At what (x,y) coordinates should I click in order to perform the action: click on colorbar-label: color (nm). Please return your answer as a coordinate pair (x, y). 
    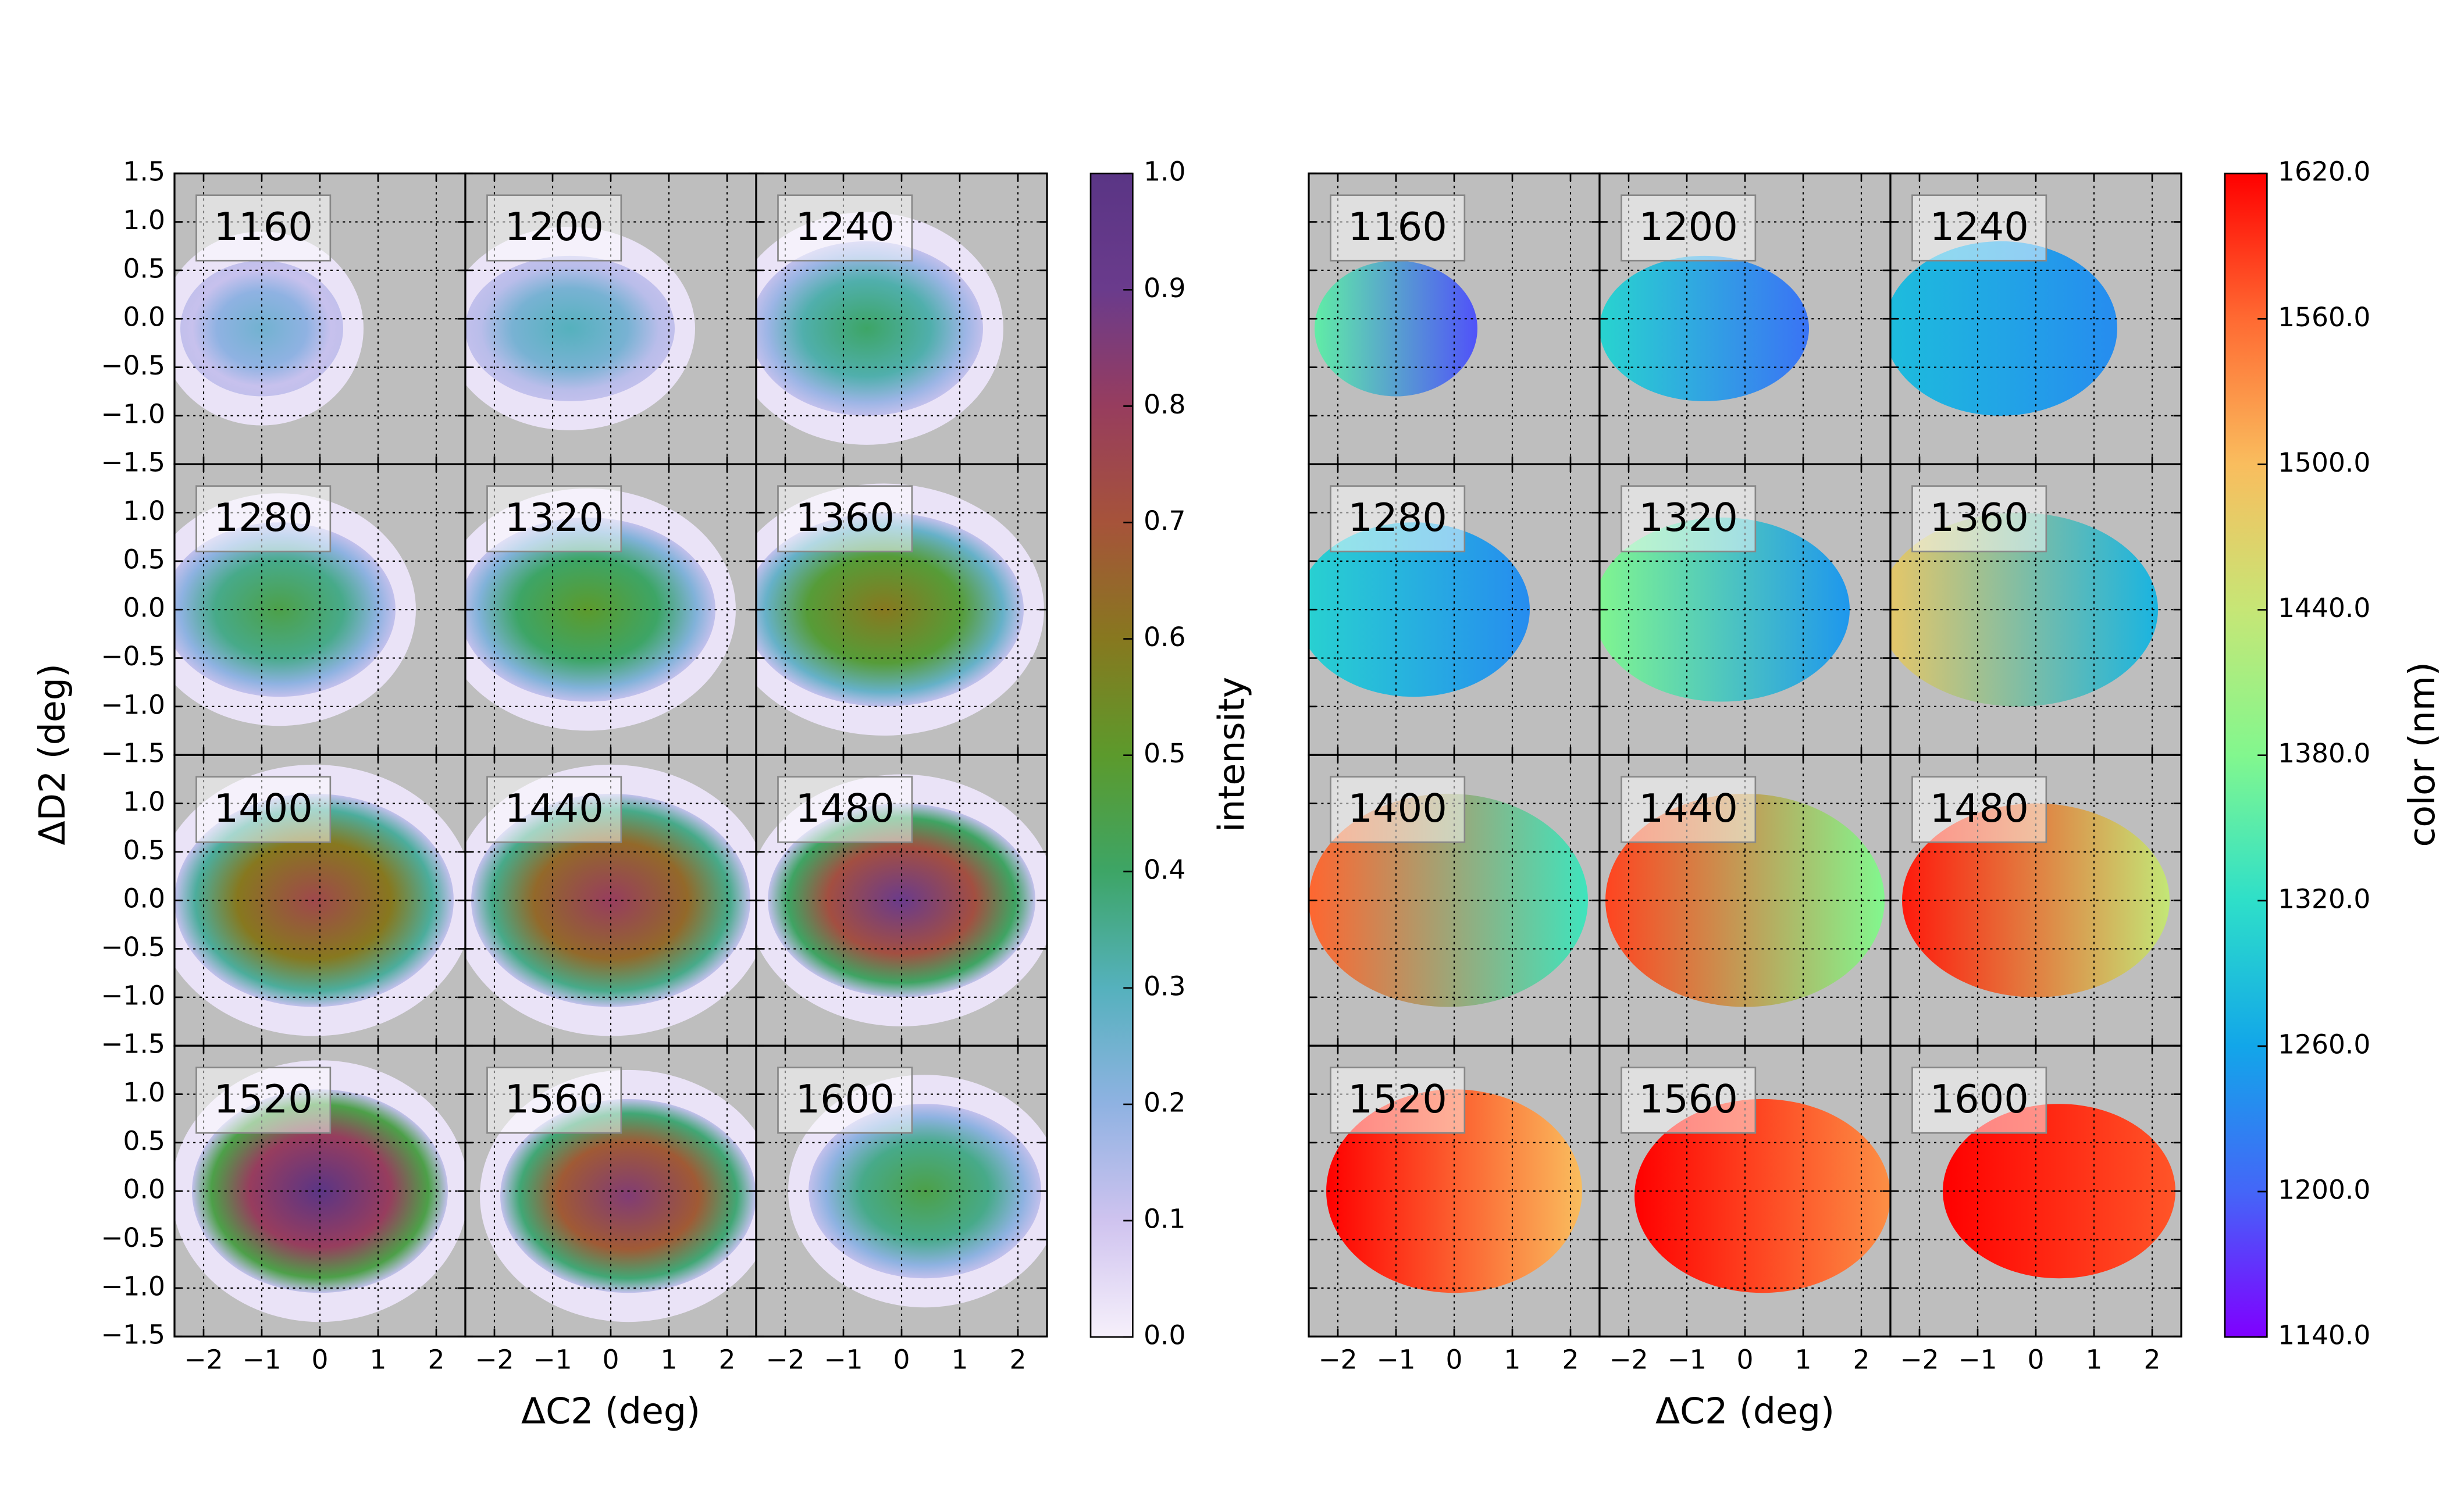
    Looking at the image, I should click on (2422, 754).